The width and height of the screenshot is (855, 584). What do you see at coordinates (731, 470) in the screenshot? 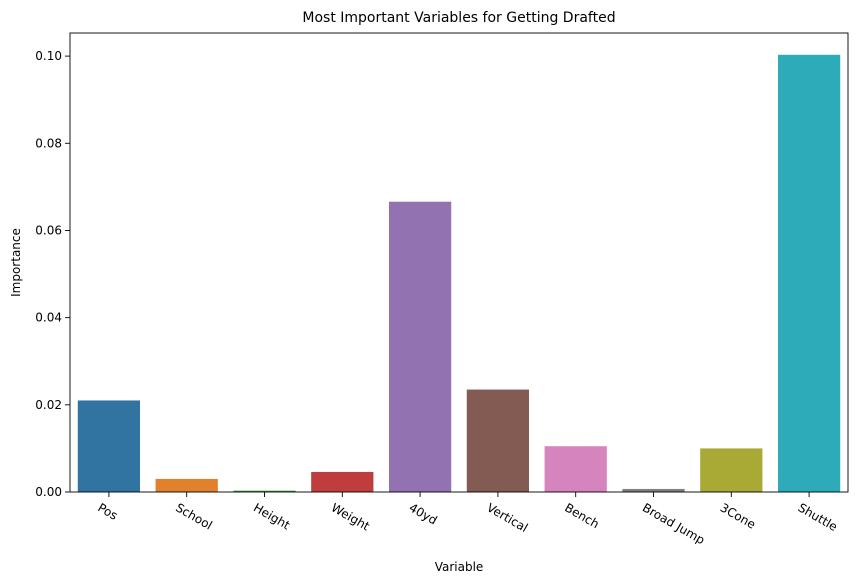
I see `bar-3cone` at bounding box center [731, 470].